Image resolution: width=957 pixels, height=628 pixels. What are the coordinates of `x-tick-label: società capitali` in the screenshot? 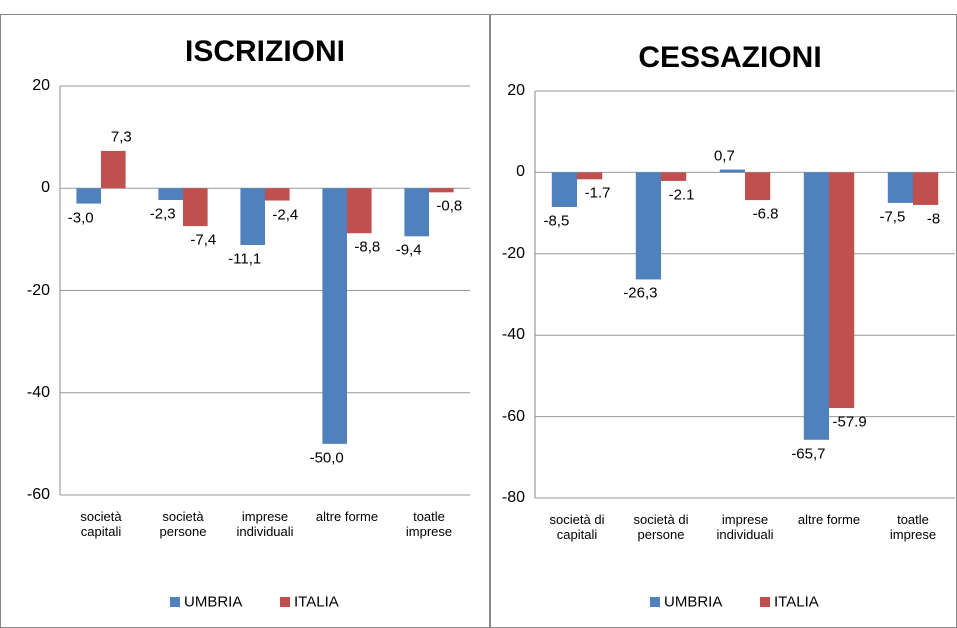 It's located at (101, 524).